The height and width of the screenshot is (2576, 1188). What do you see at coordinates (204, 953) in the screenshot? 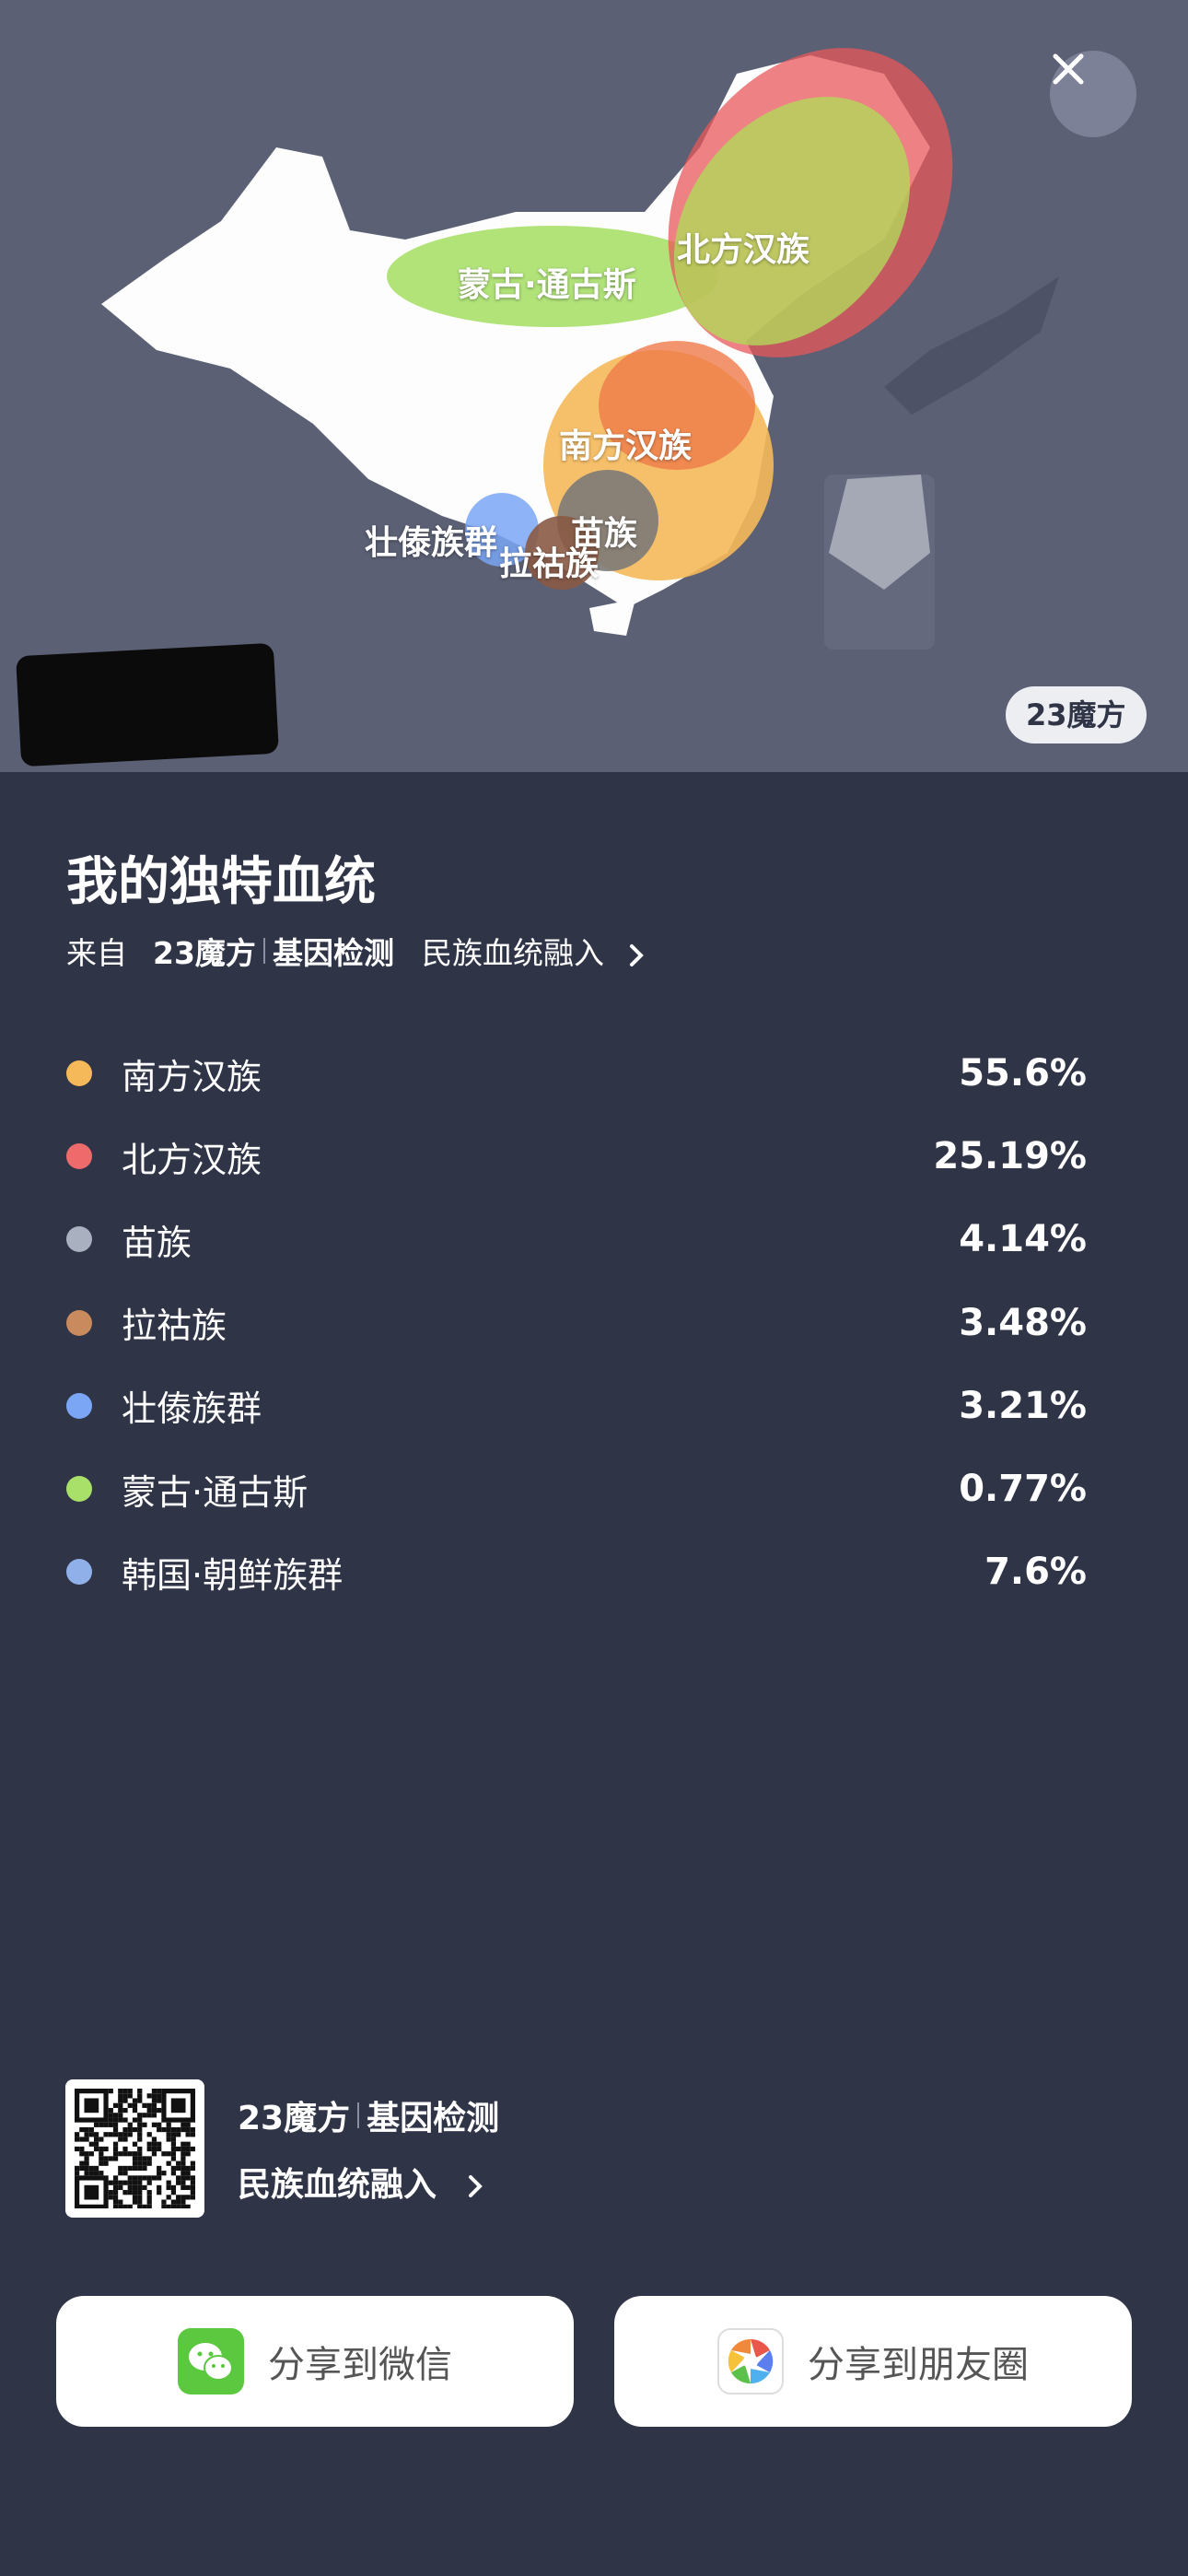
I see `brand-name: 23魔方` at bounding box center [204, 953].